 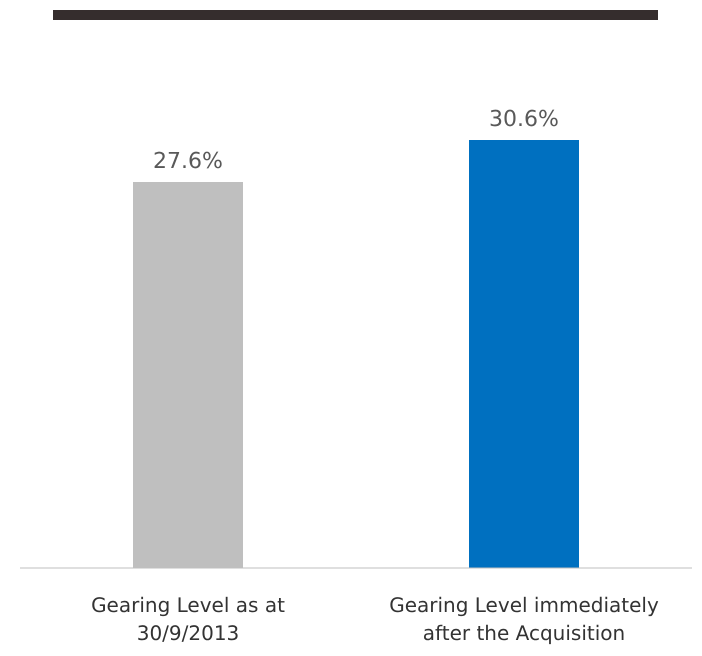 What do you see at coordinates (524, 119) in the screenshot?
I see `data-label: 30.6%` at bounding box center [524, 119].